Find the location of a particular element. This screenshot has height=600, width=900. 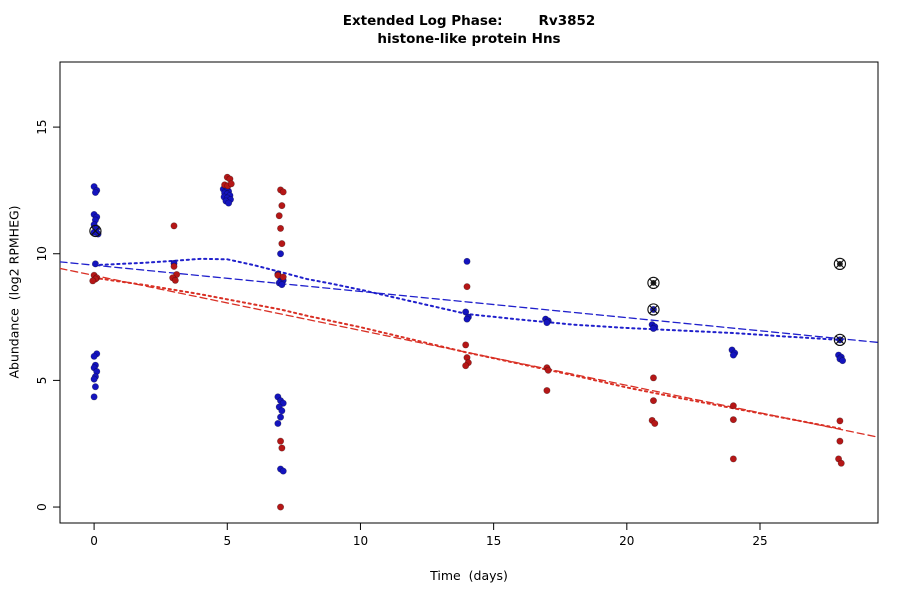

y-tick-label: 5 is located at coordinates (42, 381).